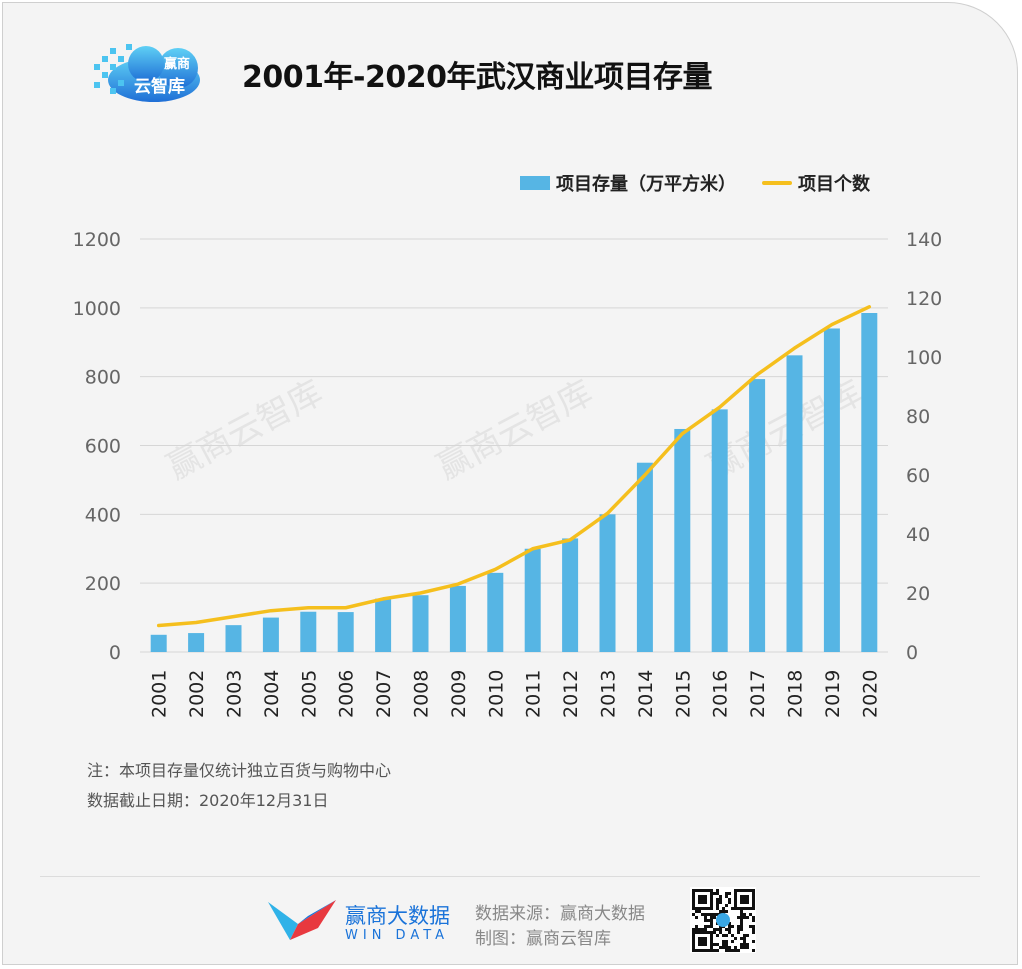 The width and height of the screenshot is (1022, 969). I want to click on y-left-tick-label: 600, so click(103, 447).